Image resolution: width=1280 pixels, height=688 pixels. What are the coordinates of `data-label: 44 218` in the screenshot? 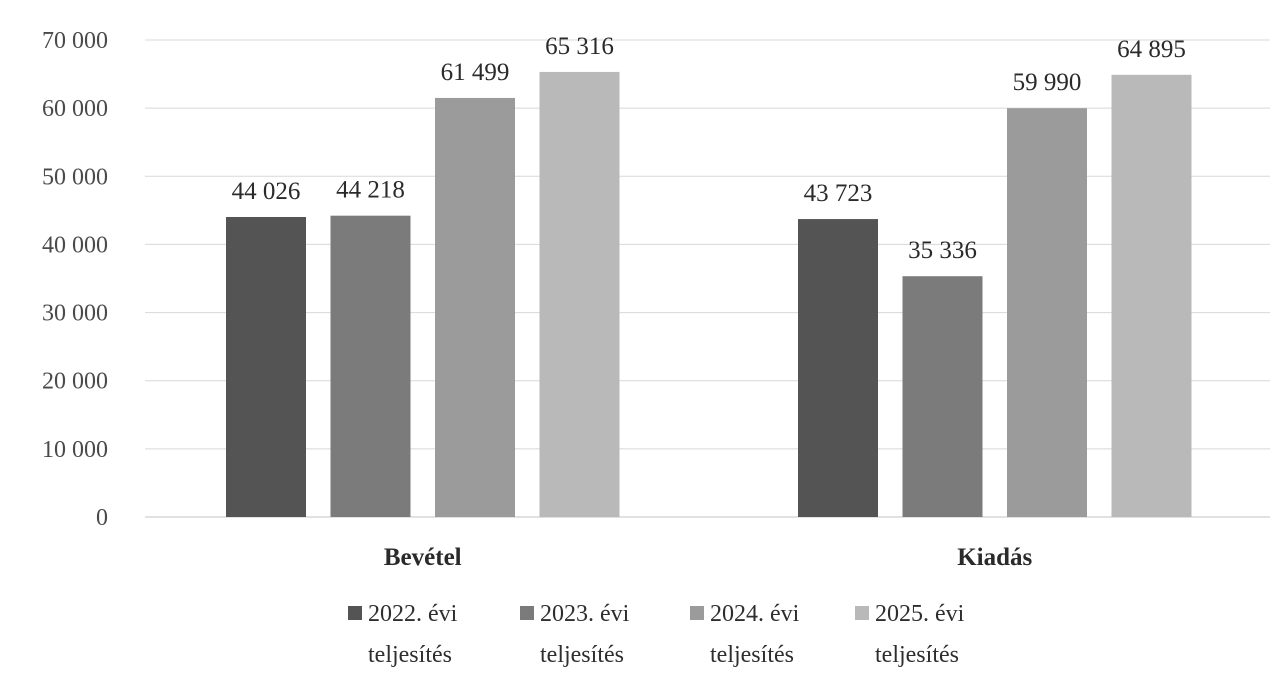 It's located at (370, 190).